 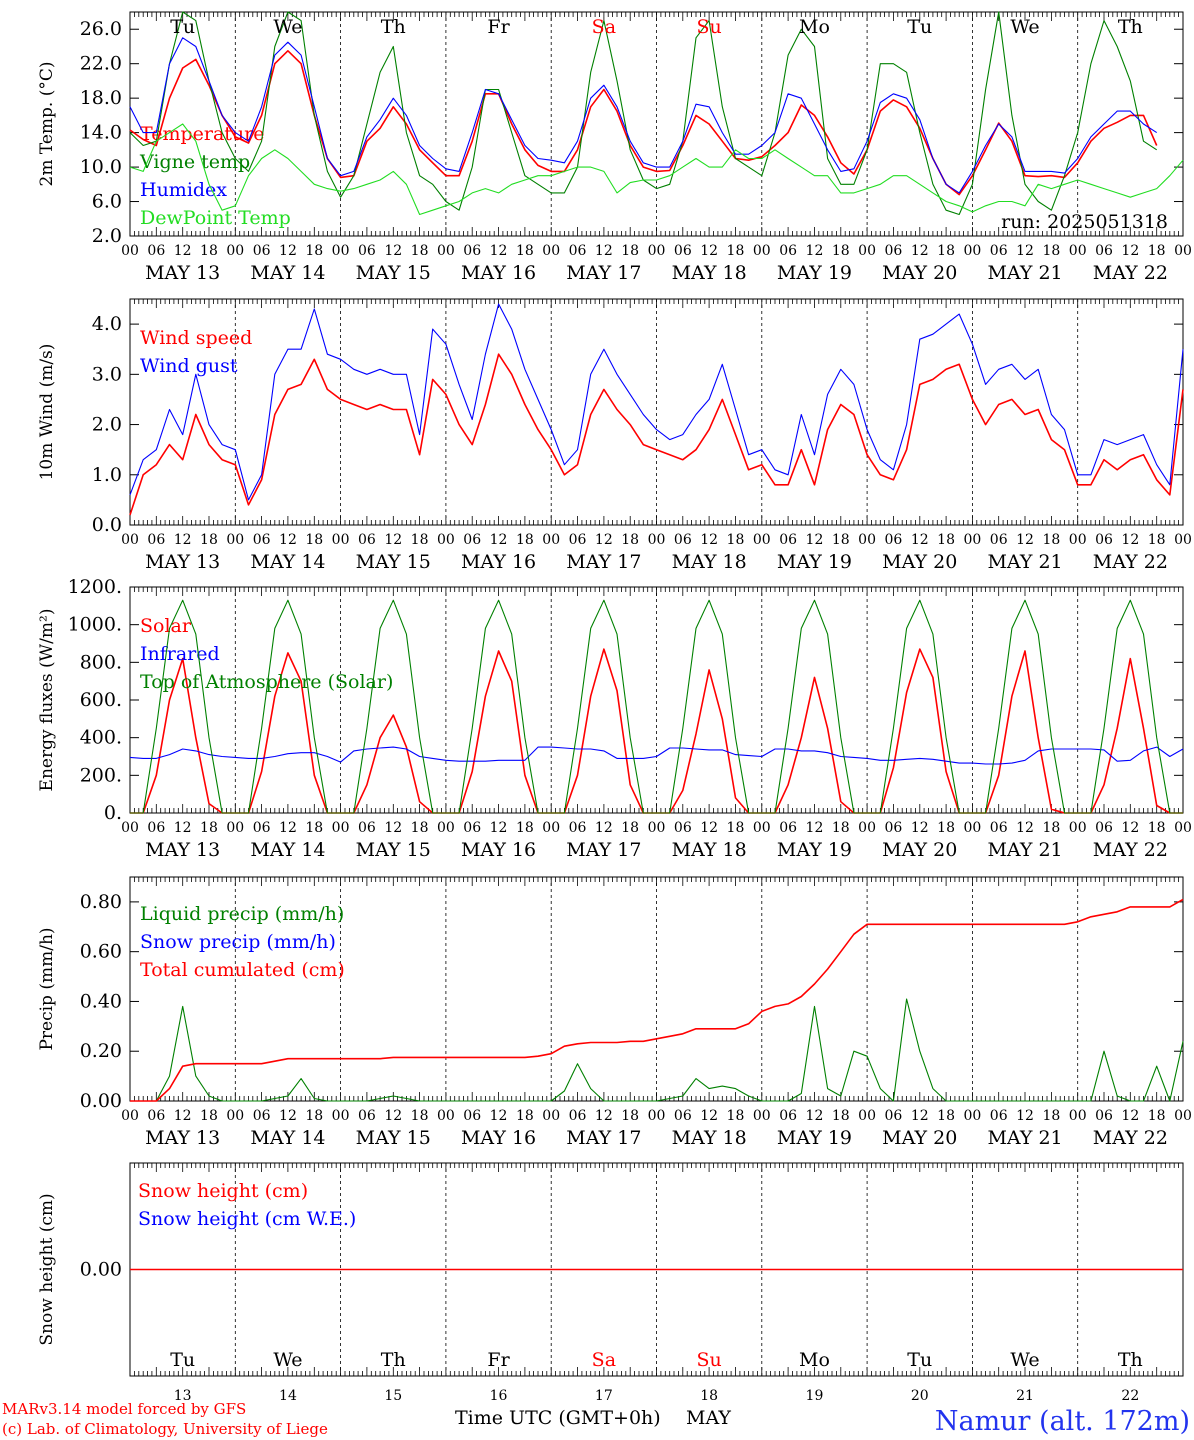 What do you see at coordinates (1084, 222) in the screenshot?
I see `run-label: run: 2025051318` at bounding box center [1084, 222].